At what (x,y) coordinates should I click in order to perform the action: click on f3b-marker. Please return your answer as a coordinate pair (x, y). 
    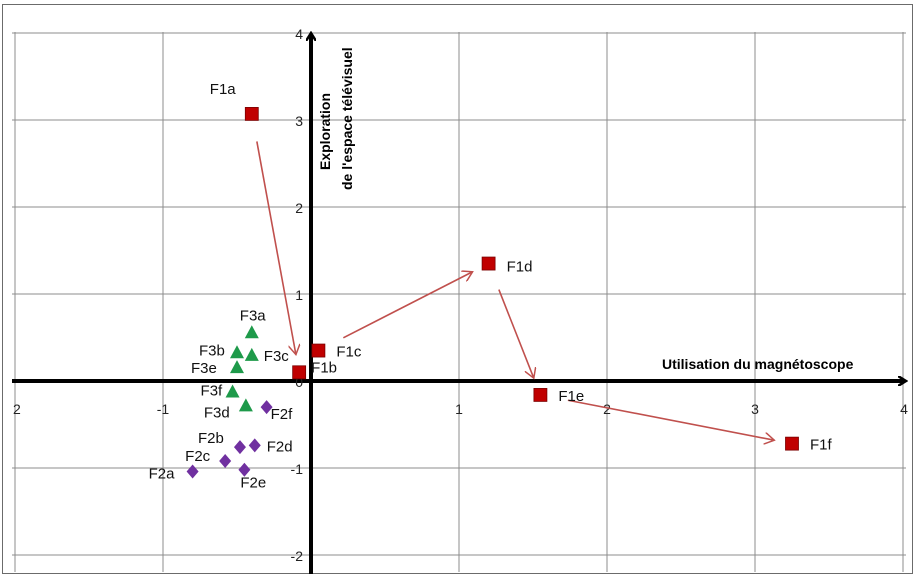
    Looking at the image, I should click on (237, 352).